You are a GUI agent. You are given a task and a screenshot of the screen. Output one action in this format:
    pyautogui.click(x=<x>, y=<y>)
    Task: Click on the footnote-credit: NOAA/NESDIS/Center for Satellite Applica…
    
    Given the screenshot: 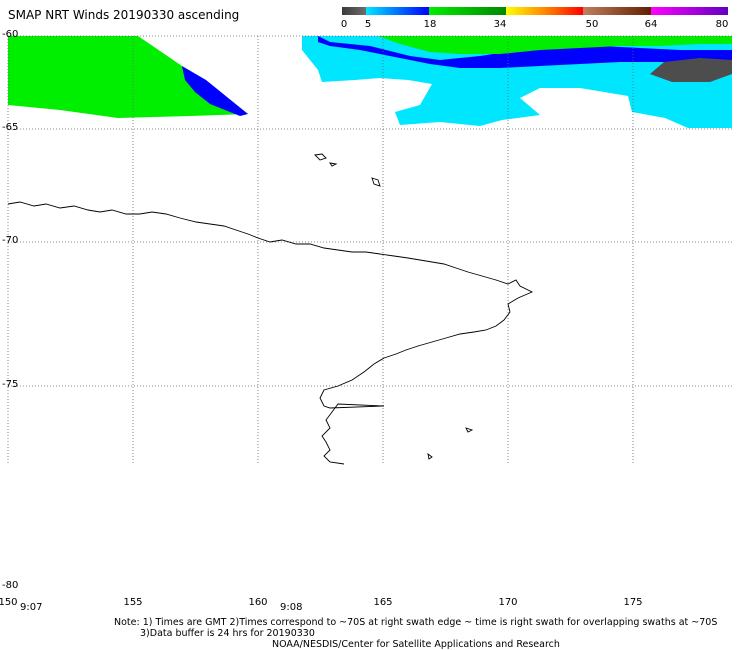 What is the action you would take?
    pyautogui.click(x=416, y=644)
    